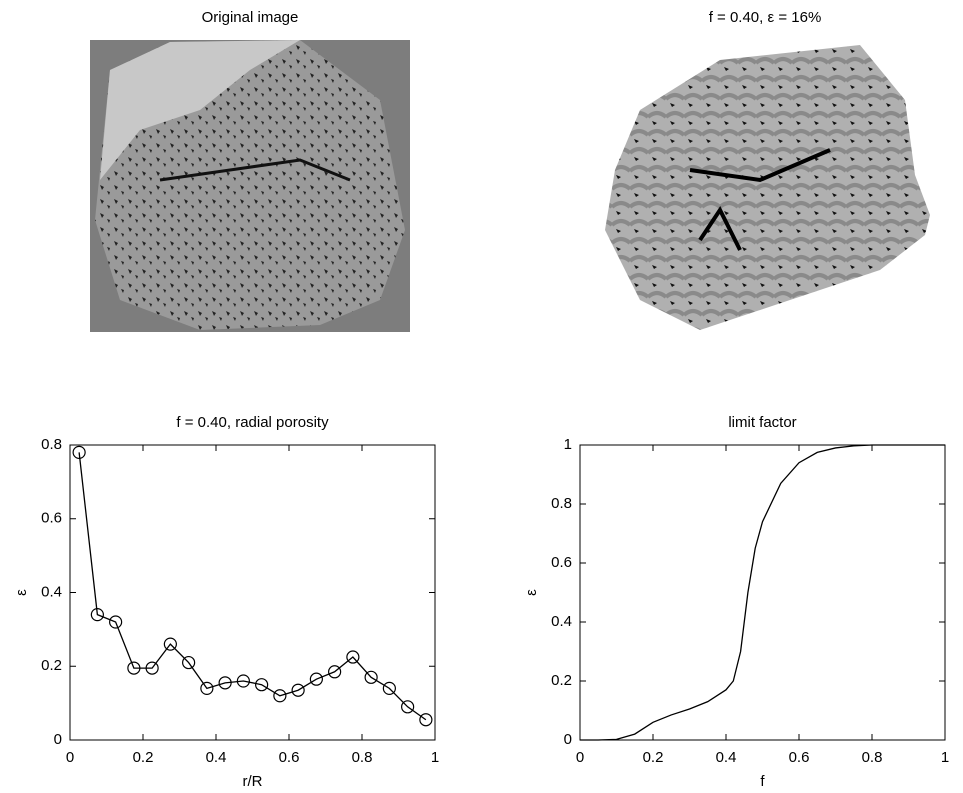 This screenshot has width=963, height=793. What do you see at coordinates (253, 781) in the screenshot?
I see `x-axis-label: r/R` at bounding box center [253, 781].